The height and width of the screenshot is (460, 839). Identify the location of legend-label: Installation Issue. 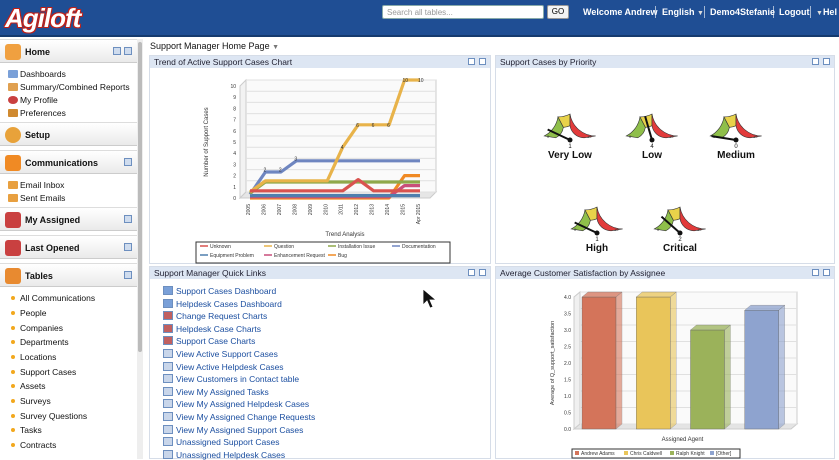
(356, 247).